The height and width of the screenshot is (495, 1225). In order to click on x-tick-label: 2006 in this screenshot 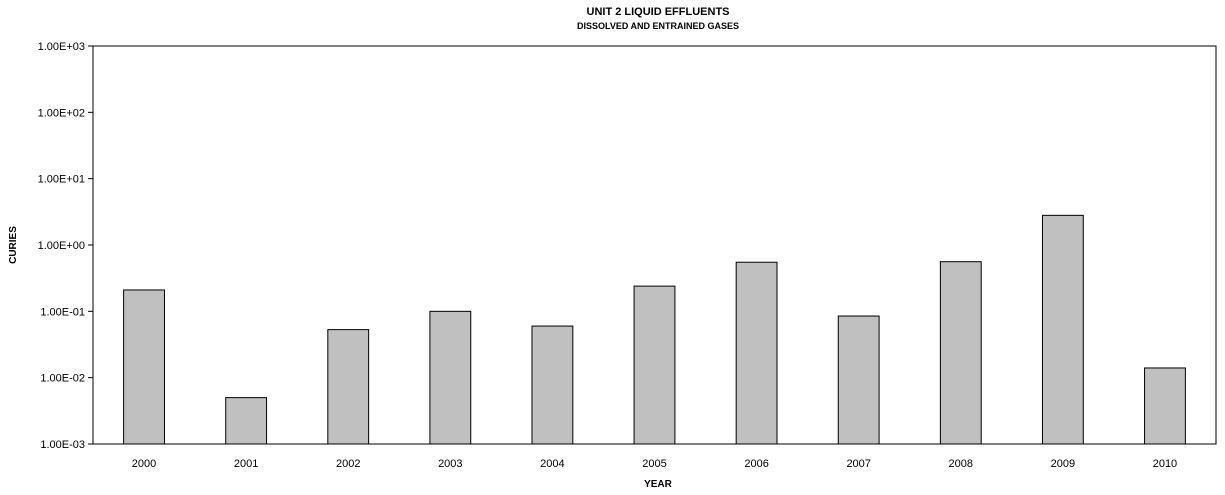, I will do `click(756, 464)`.